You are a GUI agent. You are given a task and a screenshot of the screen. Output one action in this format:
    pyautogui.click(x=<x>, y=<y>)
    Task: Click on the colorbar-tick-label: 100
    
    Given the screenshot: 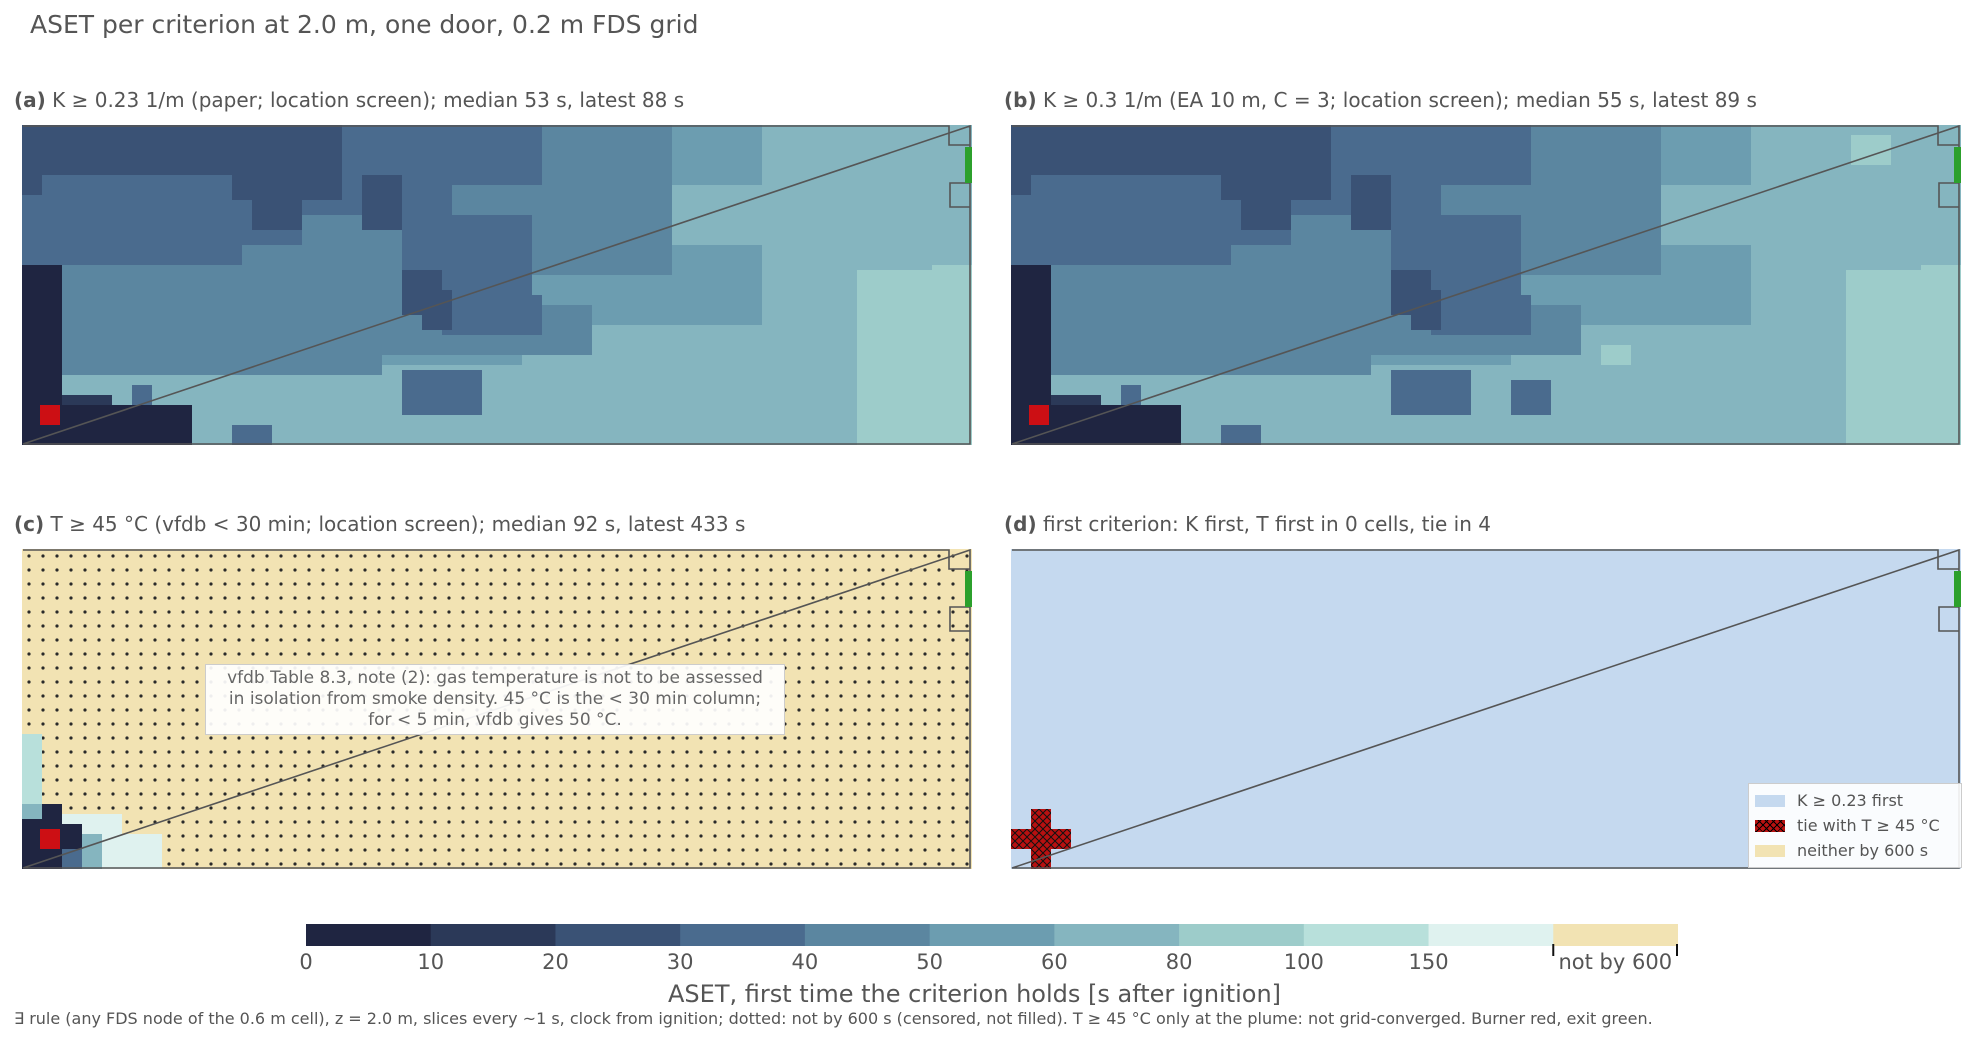 What is the action you would take?
    pyautogui.click(x=1303, y=962)
    